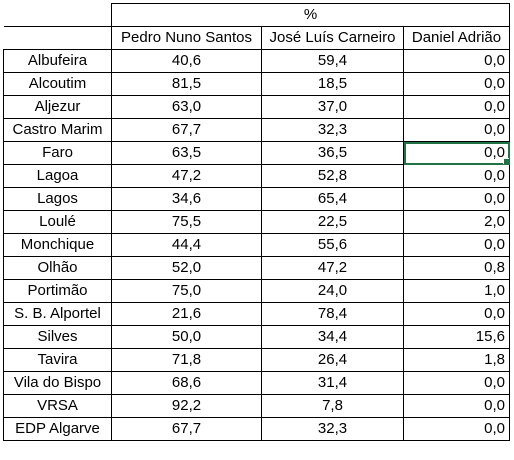 The height and width of the screenshot is (460, 514). I want to click on municipality-cell: Olhão, so click(57, 268).